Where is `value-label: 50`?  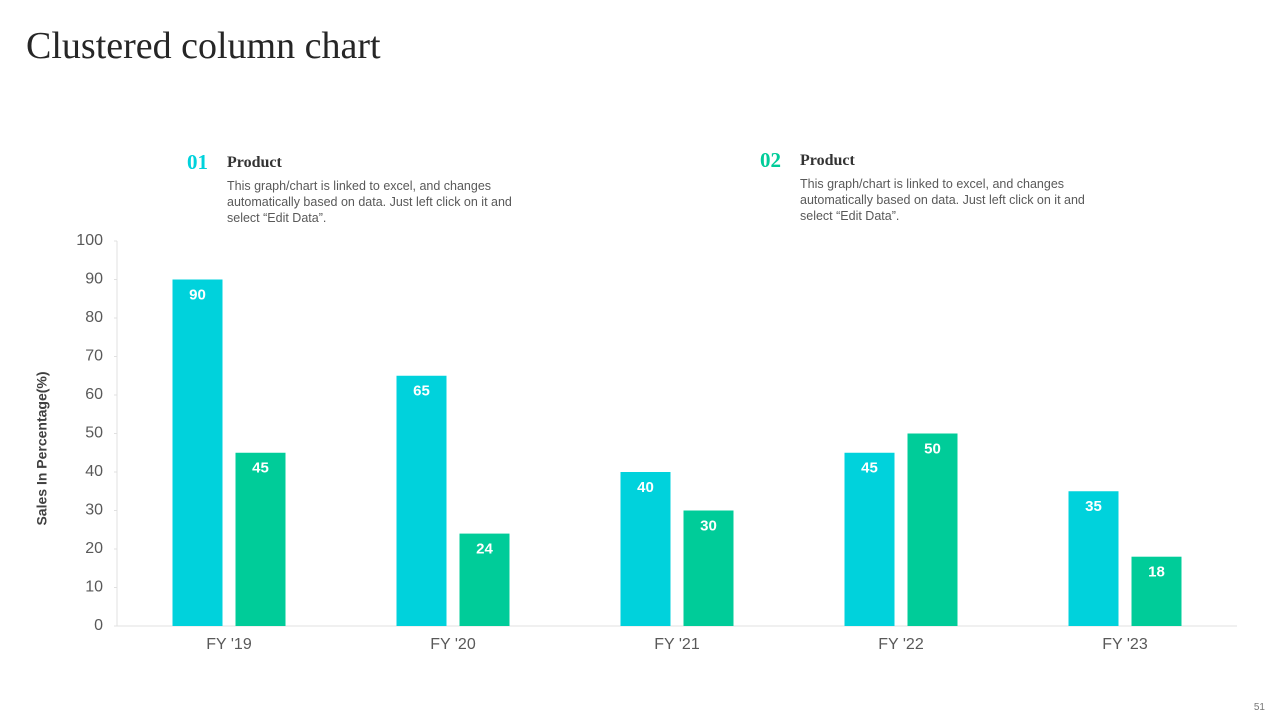 value-label: 50 is located at coordinates (932, 448).